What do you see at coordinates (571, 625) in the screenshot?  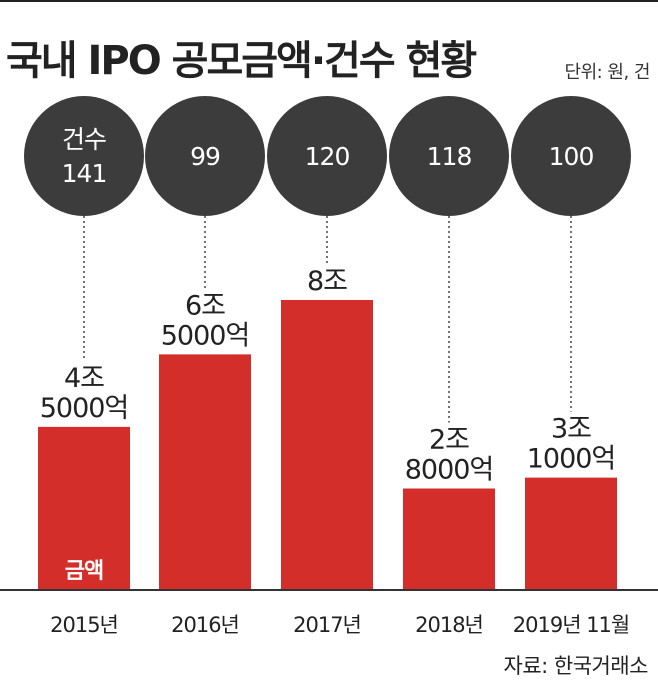 I see `x-tick-label: 2019년 11월` at bounding box center [571, 625].